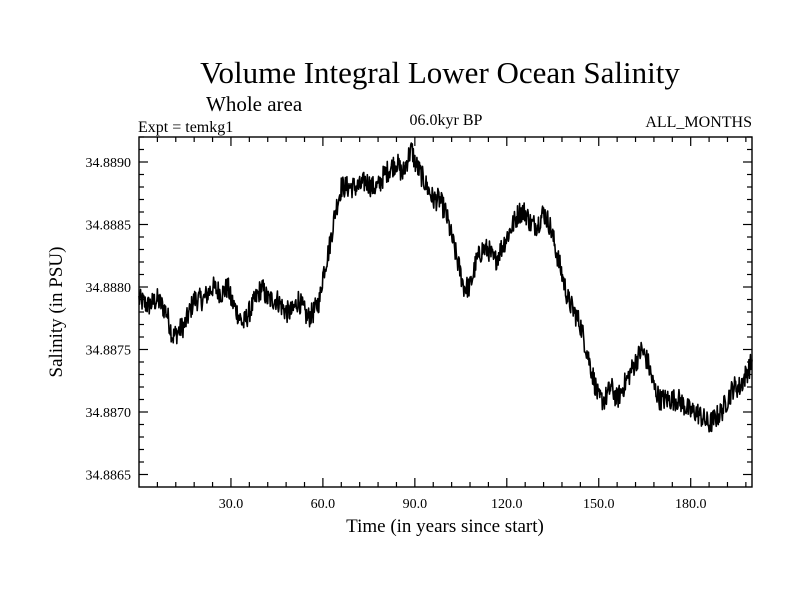 Image resolution: width=800 pixels, height=600 pixels. Describe the element at coordinates (231, 504) in the screenshot. I see `x-tick-label: 30.0` at that location.